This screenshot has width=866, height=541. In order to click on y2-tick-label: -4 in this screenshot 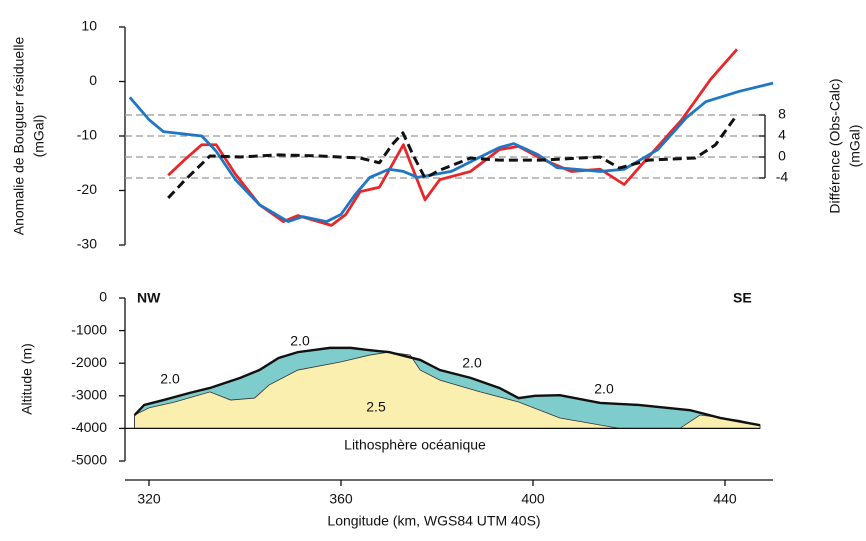, I will do `click(782, 177)`.